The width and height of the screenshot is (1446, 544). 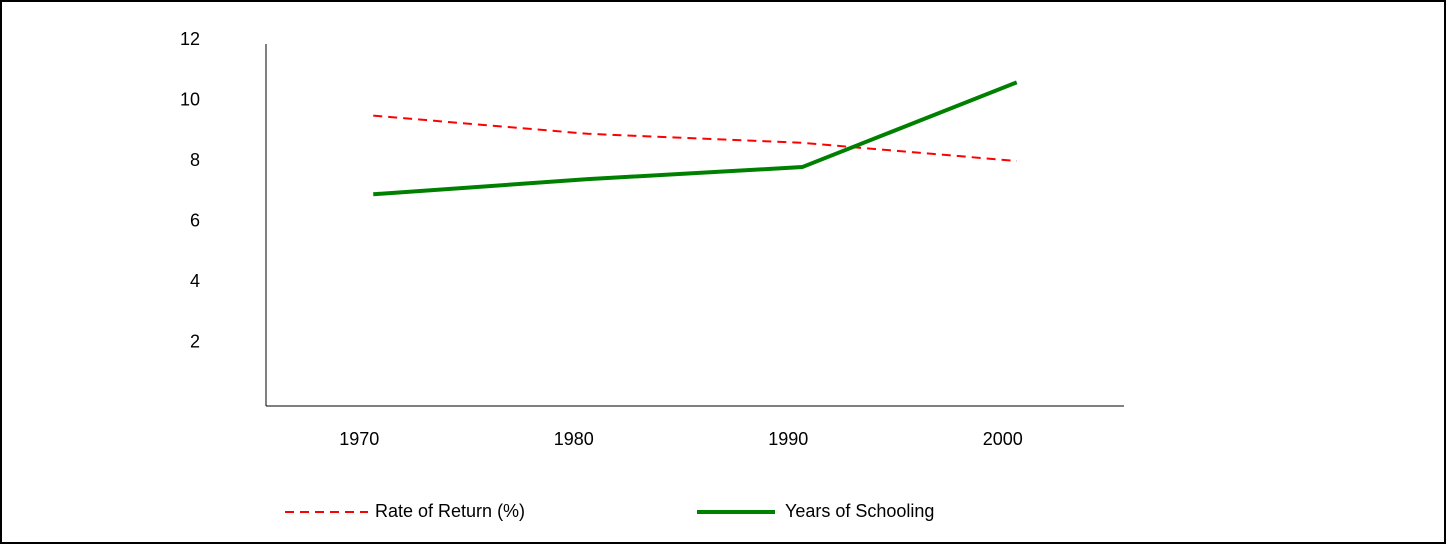 What do you see at coordinates (195, 160) in the screenshot?
I see `y-tick-label: 8` at bounding box center [195, 160].